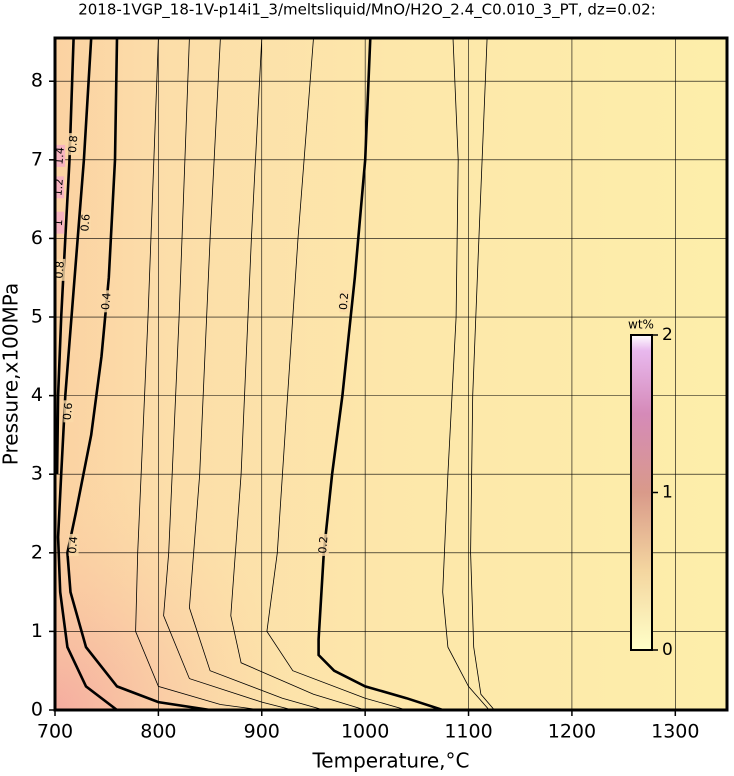  Describe the element at coordinates (667, 493) in the screenshot. I see `colorbar-tick-label: 1` at that location.